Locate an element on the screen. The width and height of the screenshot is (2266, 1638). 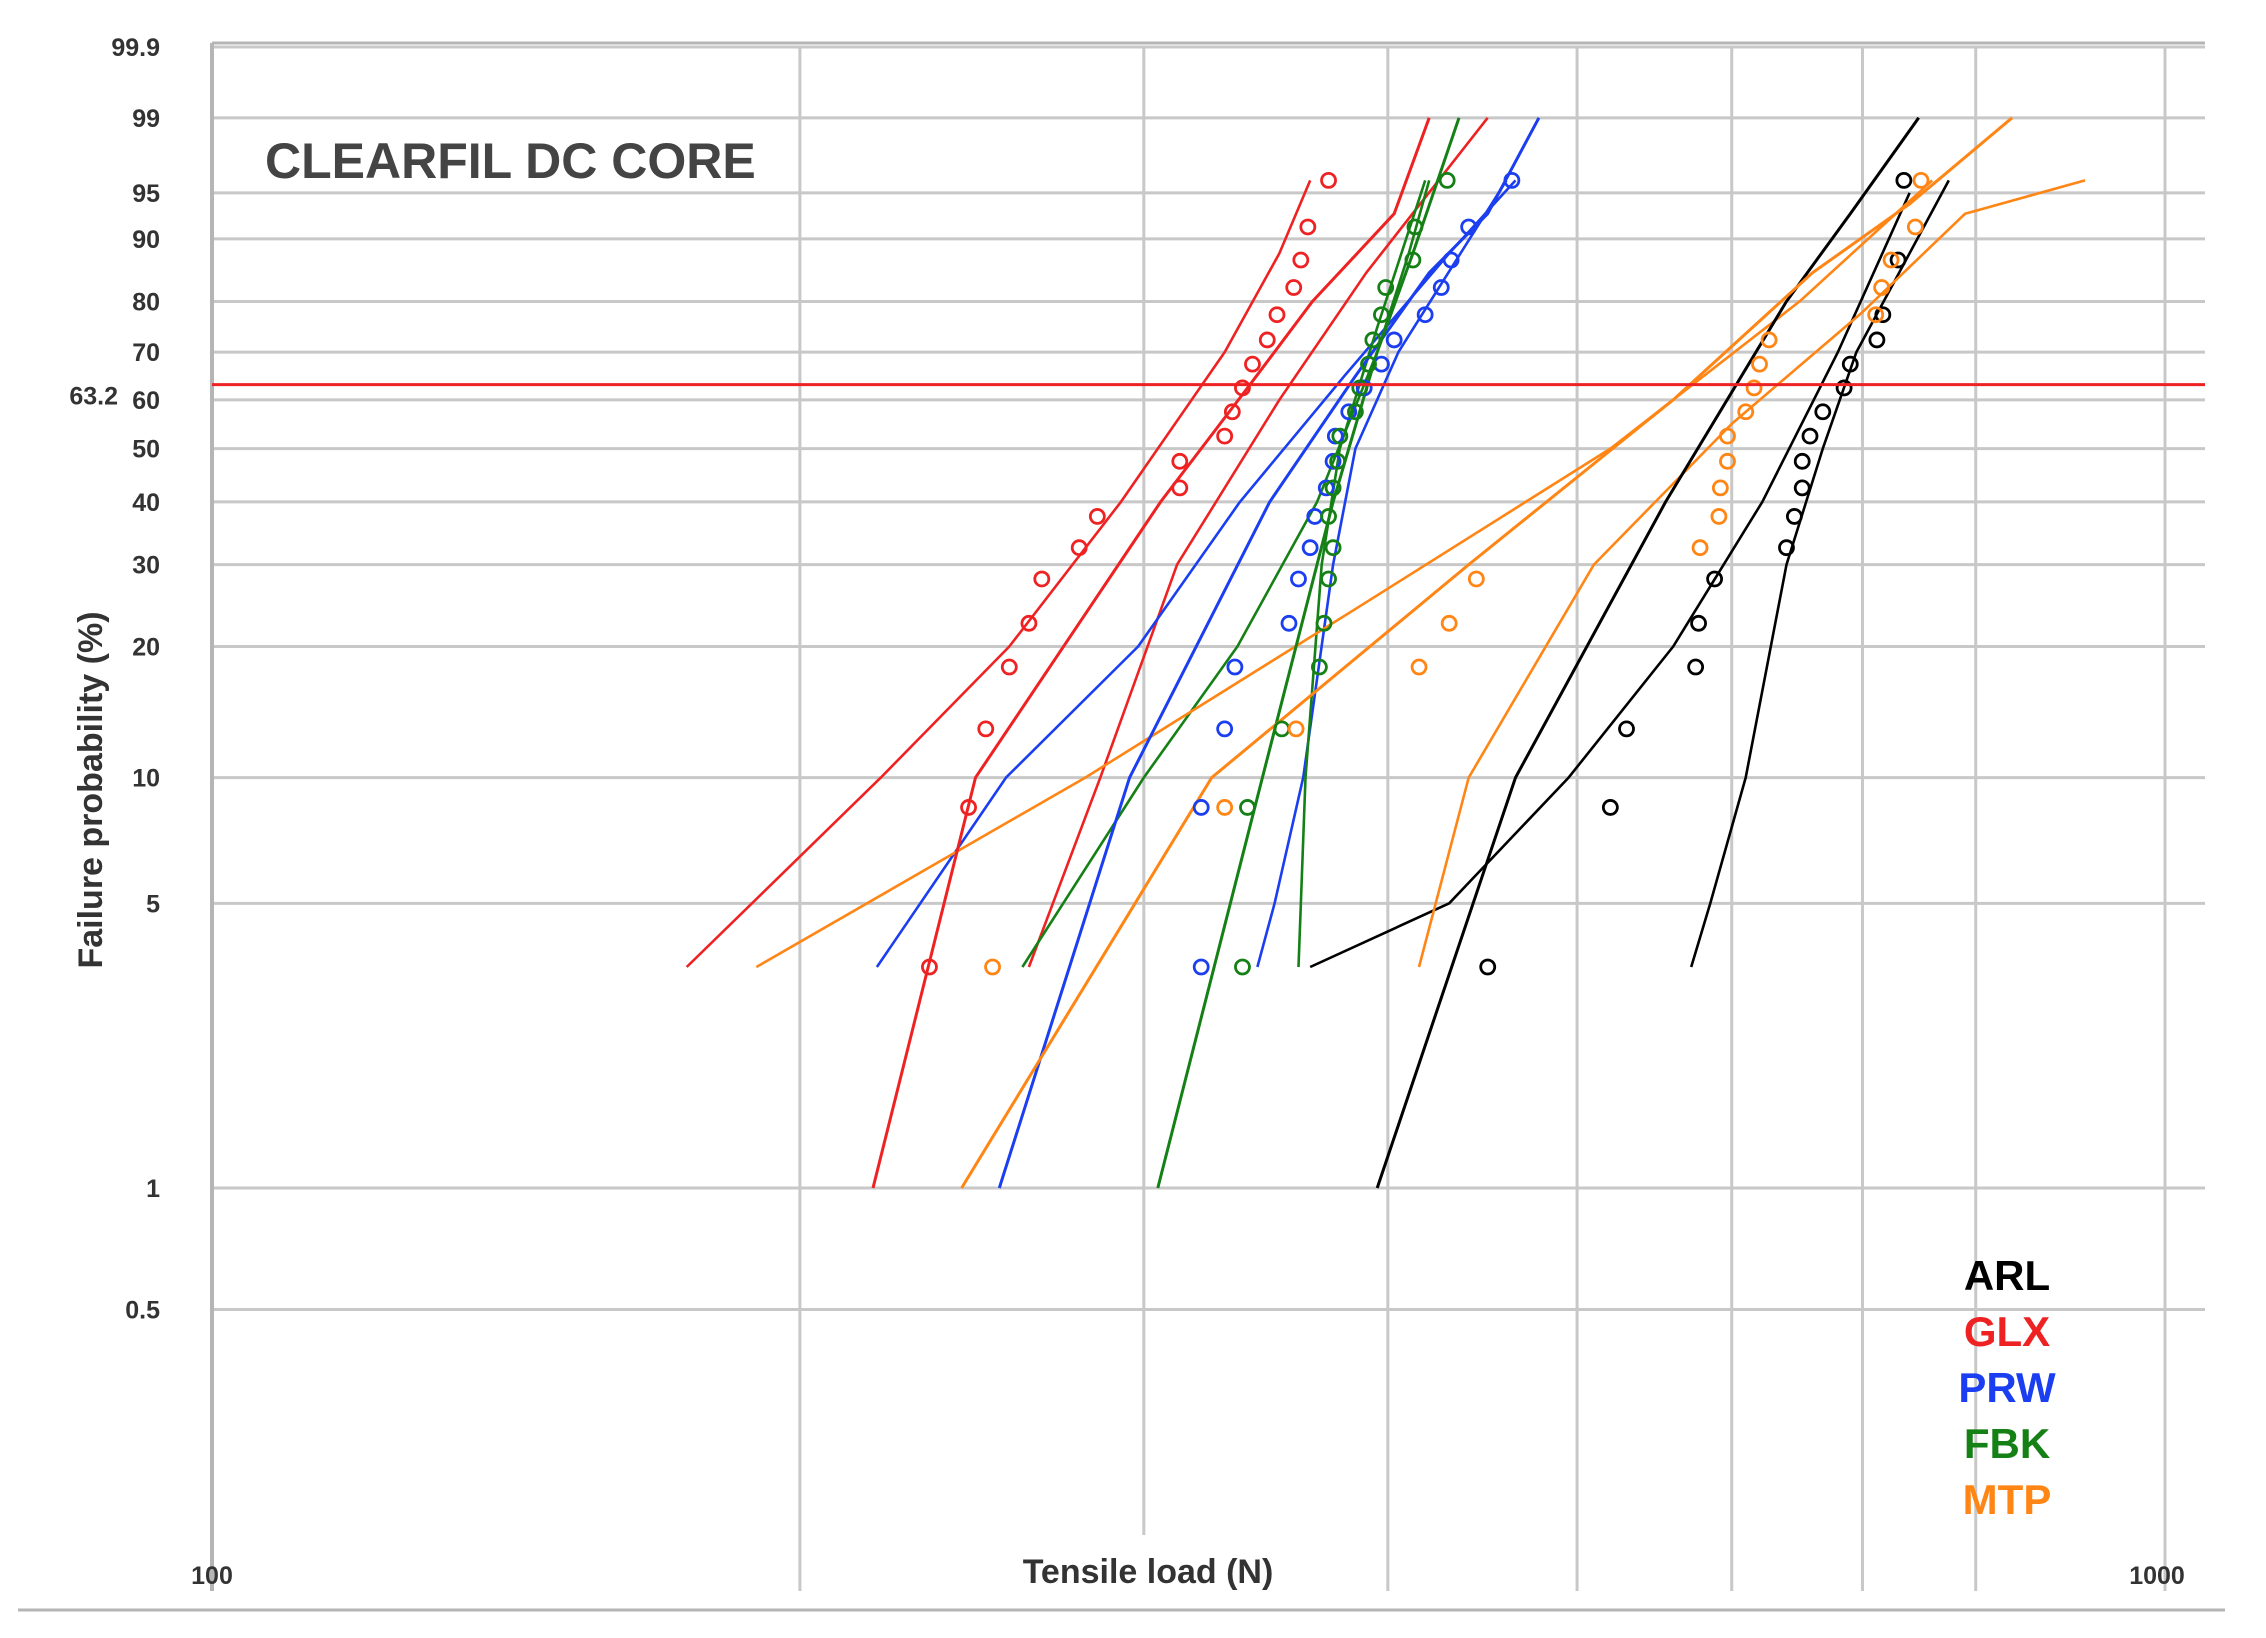
legend-entry-prw: PRW is located at coordinates (2007, 1387).